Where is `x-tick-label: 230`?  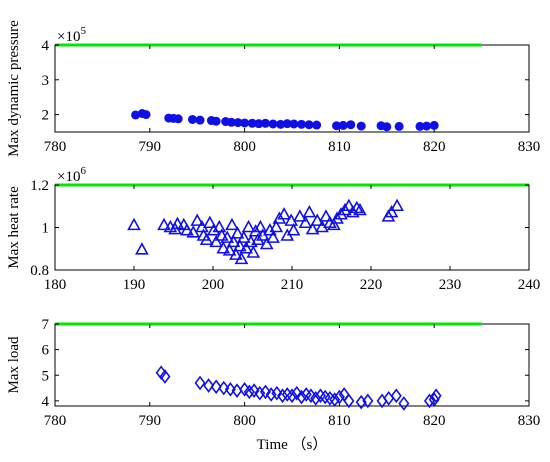 x-tick-label: 230 is located at coordinates (450, 285).